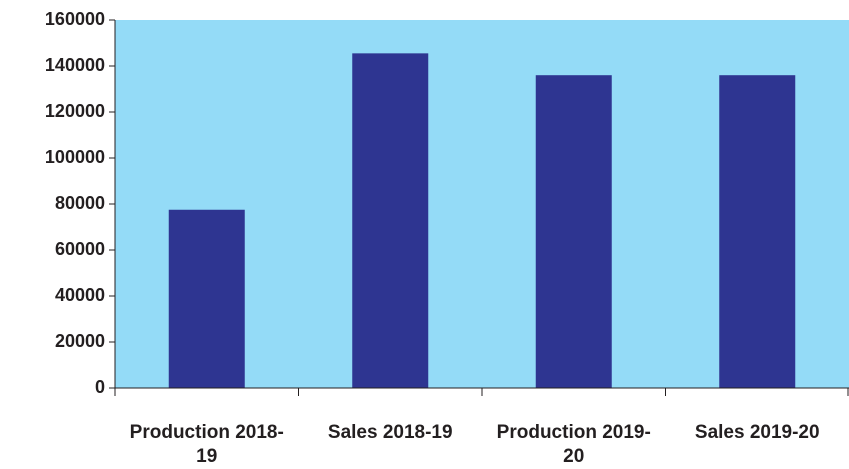 The height and width of the screenshot is (469, 849). Describe the element at coordinates (100, 387) in the screenshot. I see `y-tick-label: 0` at that location.